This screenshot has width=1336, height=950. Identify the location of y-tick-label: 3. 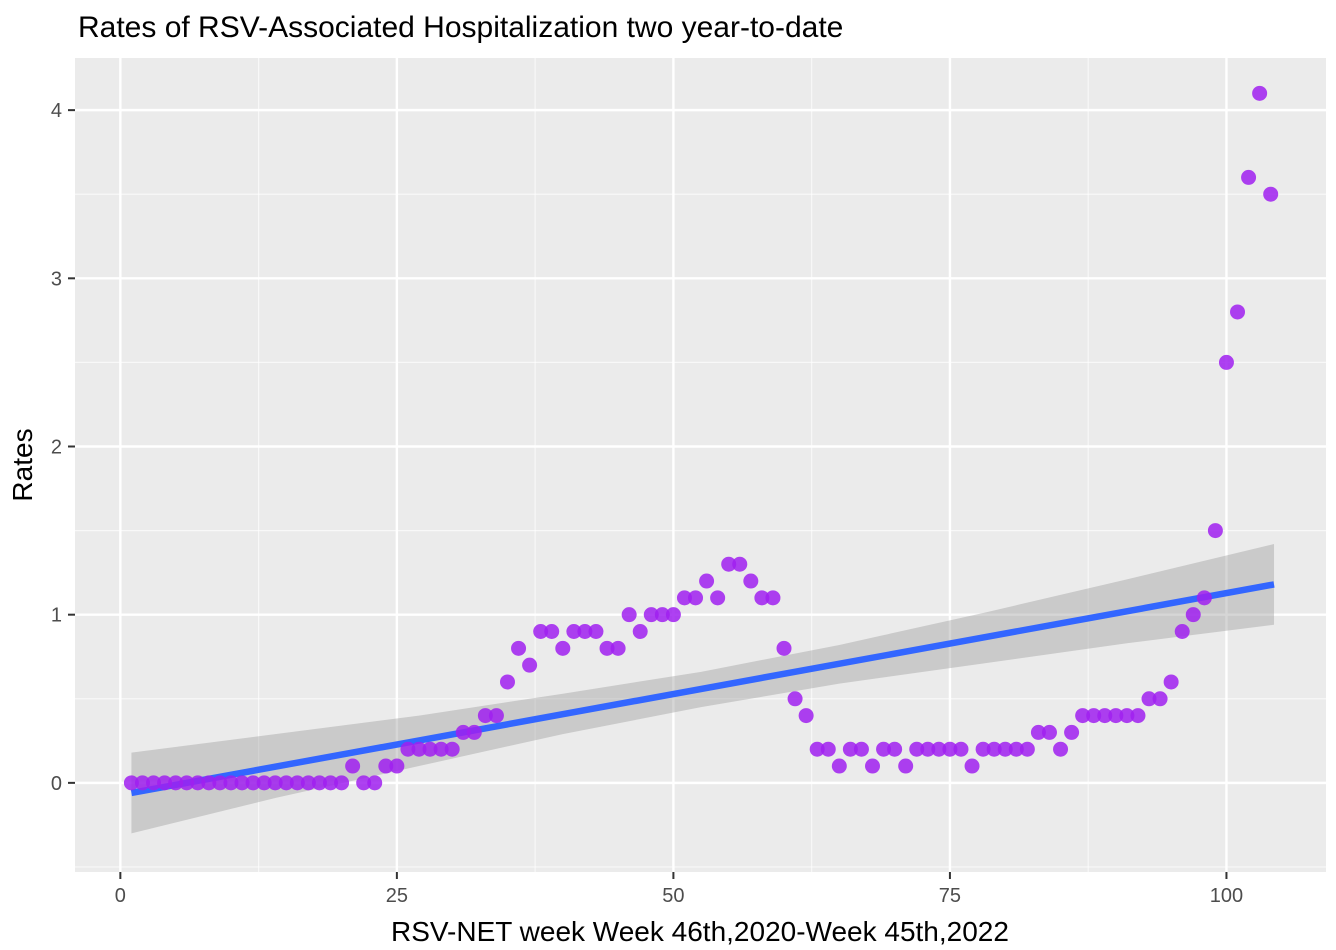
(56, 279).